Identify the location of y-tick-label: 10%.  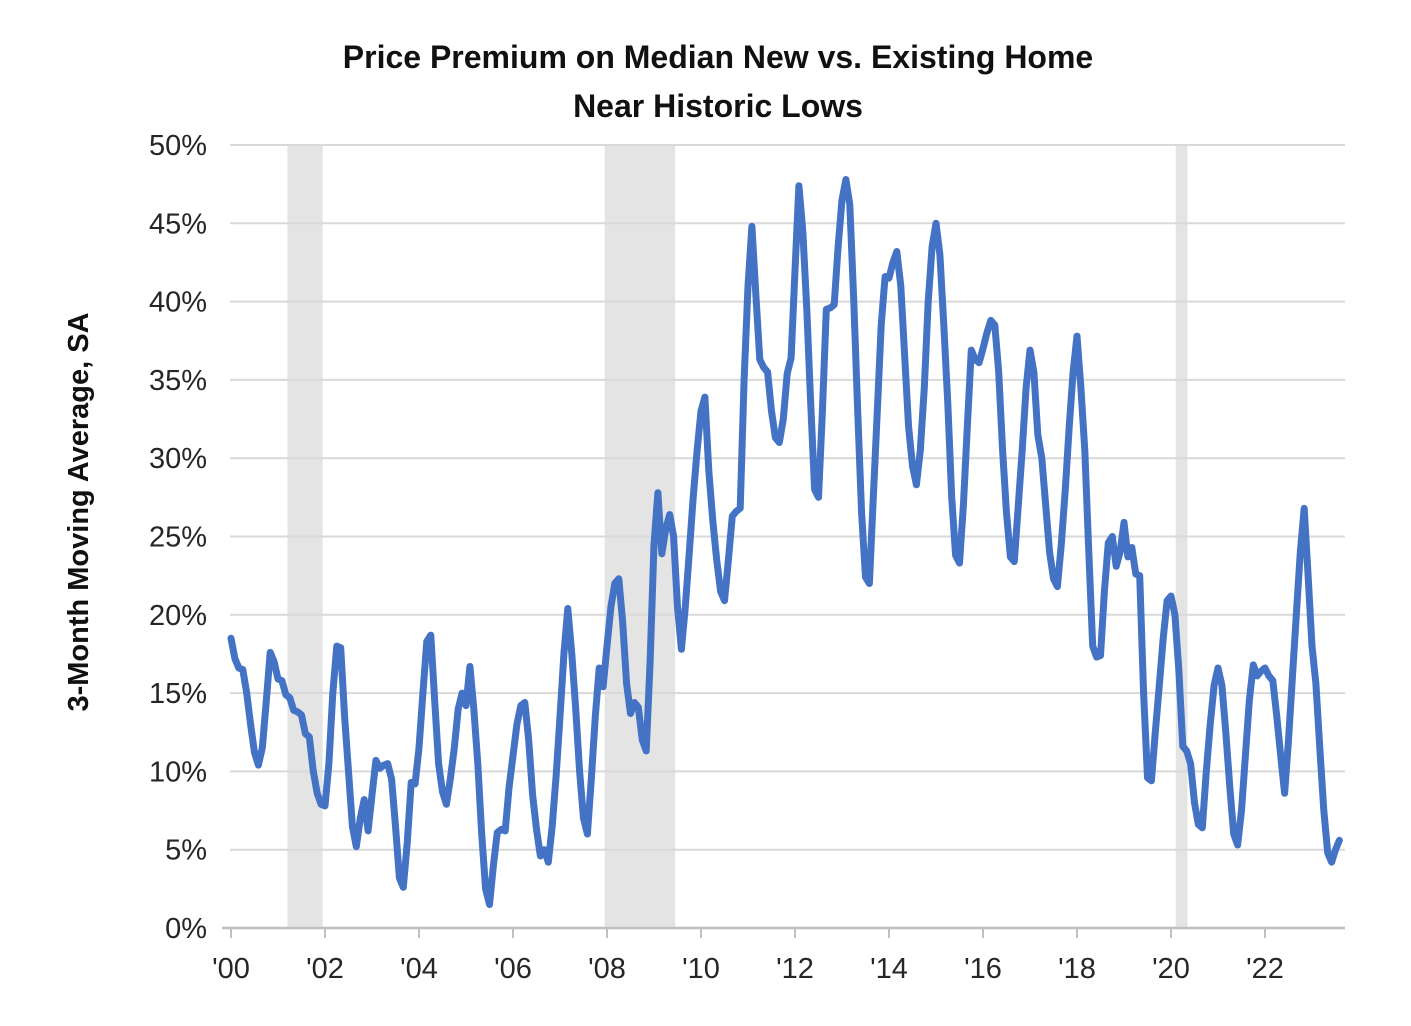
(178, 772).